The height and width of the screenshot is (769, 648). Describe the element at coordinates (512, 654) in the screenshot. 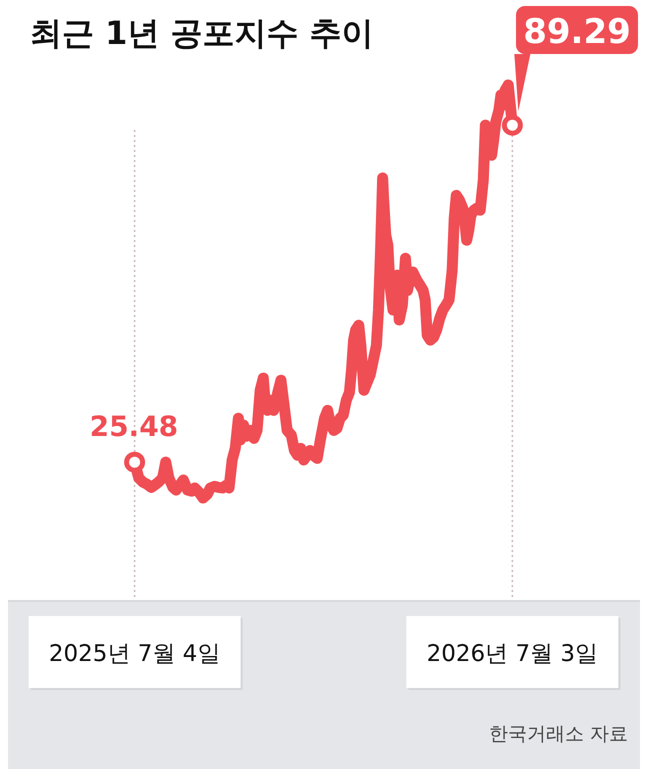

I see `x-tick-label: 2026년 7월 3일` at that location.